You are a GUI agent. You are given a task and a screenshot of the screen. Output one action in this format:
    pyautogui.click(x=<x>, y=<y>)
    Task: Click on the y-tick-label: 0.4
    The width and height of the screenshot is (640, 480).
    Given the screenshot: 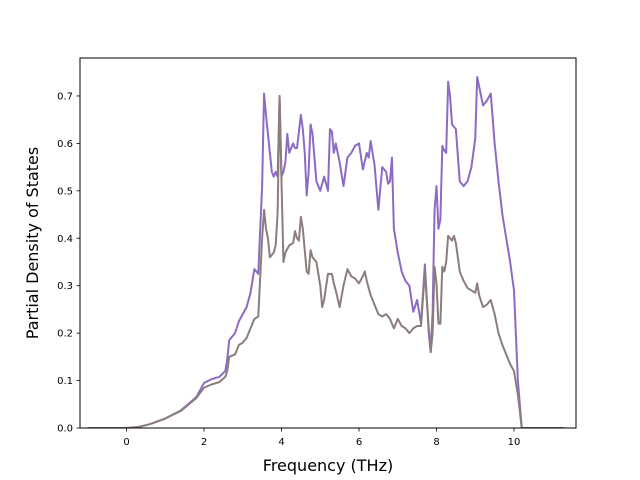 What is the action you would take?
    pyautogui.click(x=65, y=239)
    